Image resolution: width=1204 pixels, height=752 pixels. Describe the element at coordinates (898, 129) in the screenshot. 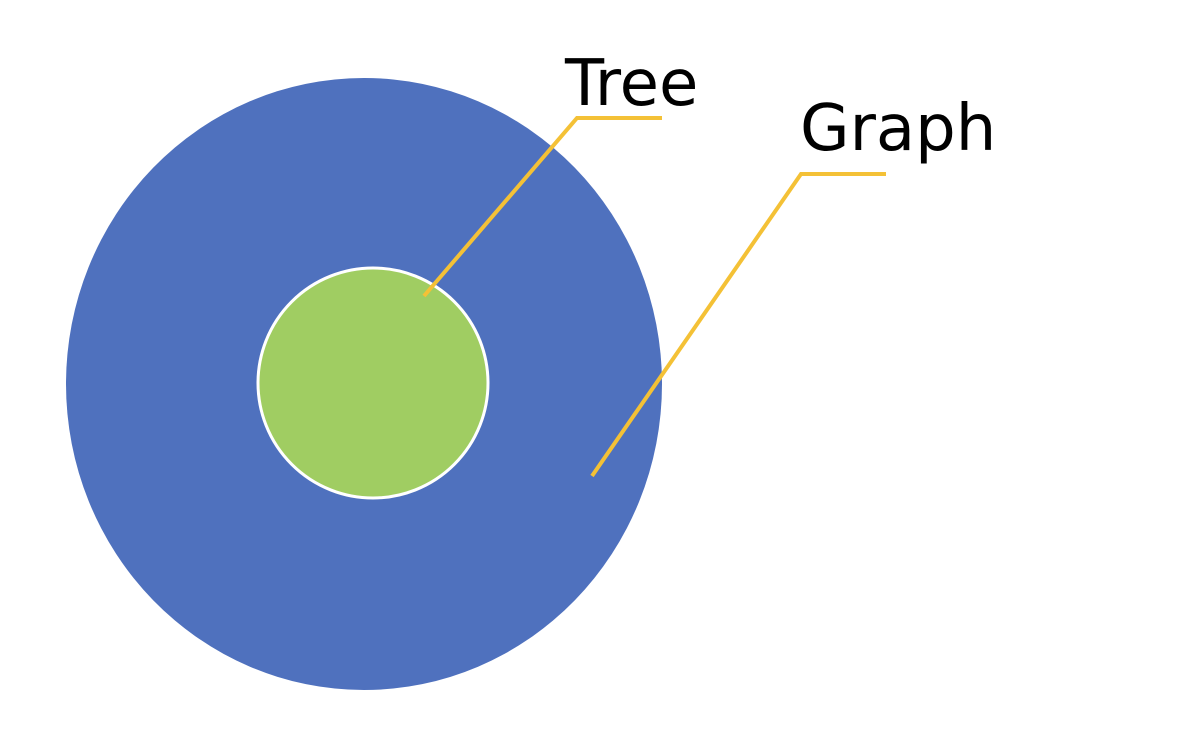

I see `graph-label: Graph` at that location.